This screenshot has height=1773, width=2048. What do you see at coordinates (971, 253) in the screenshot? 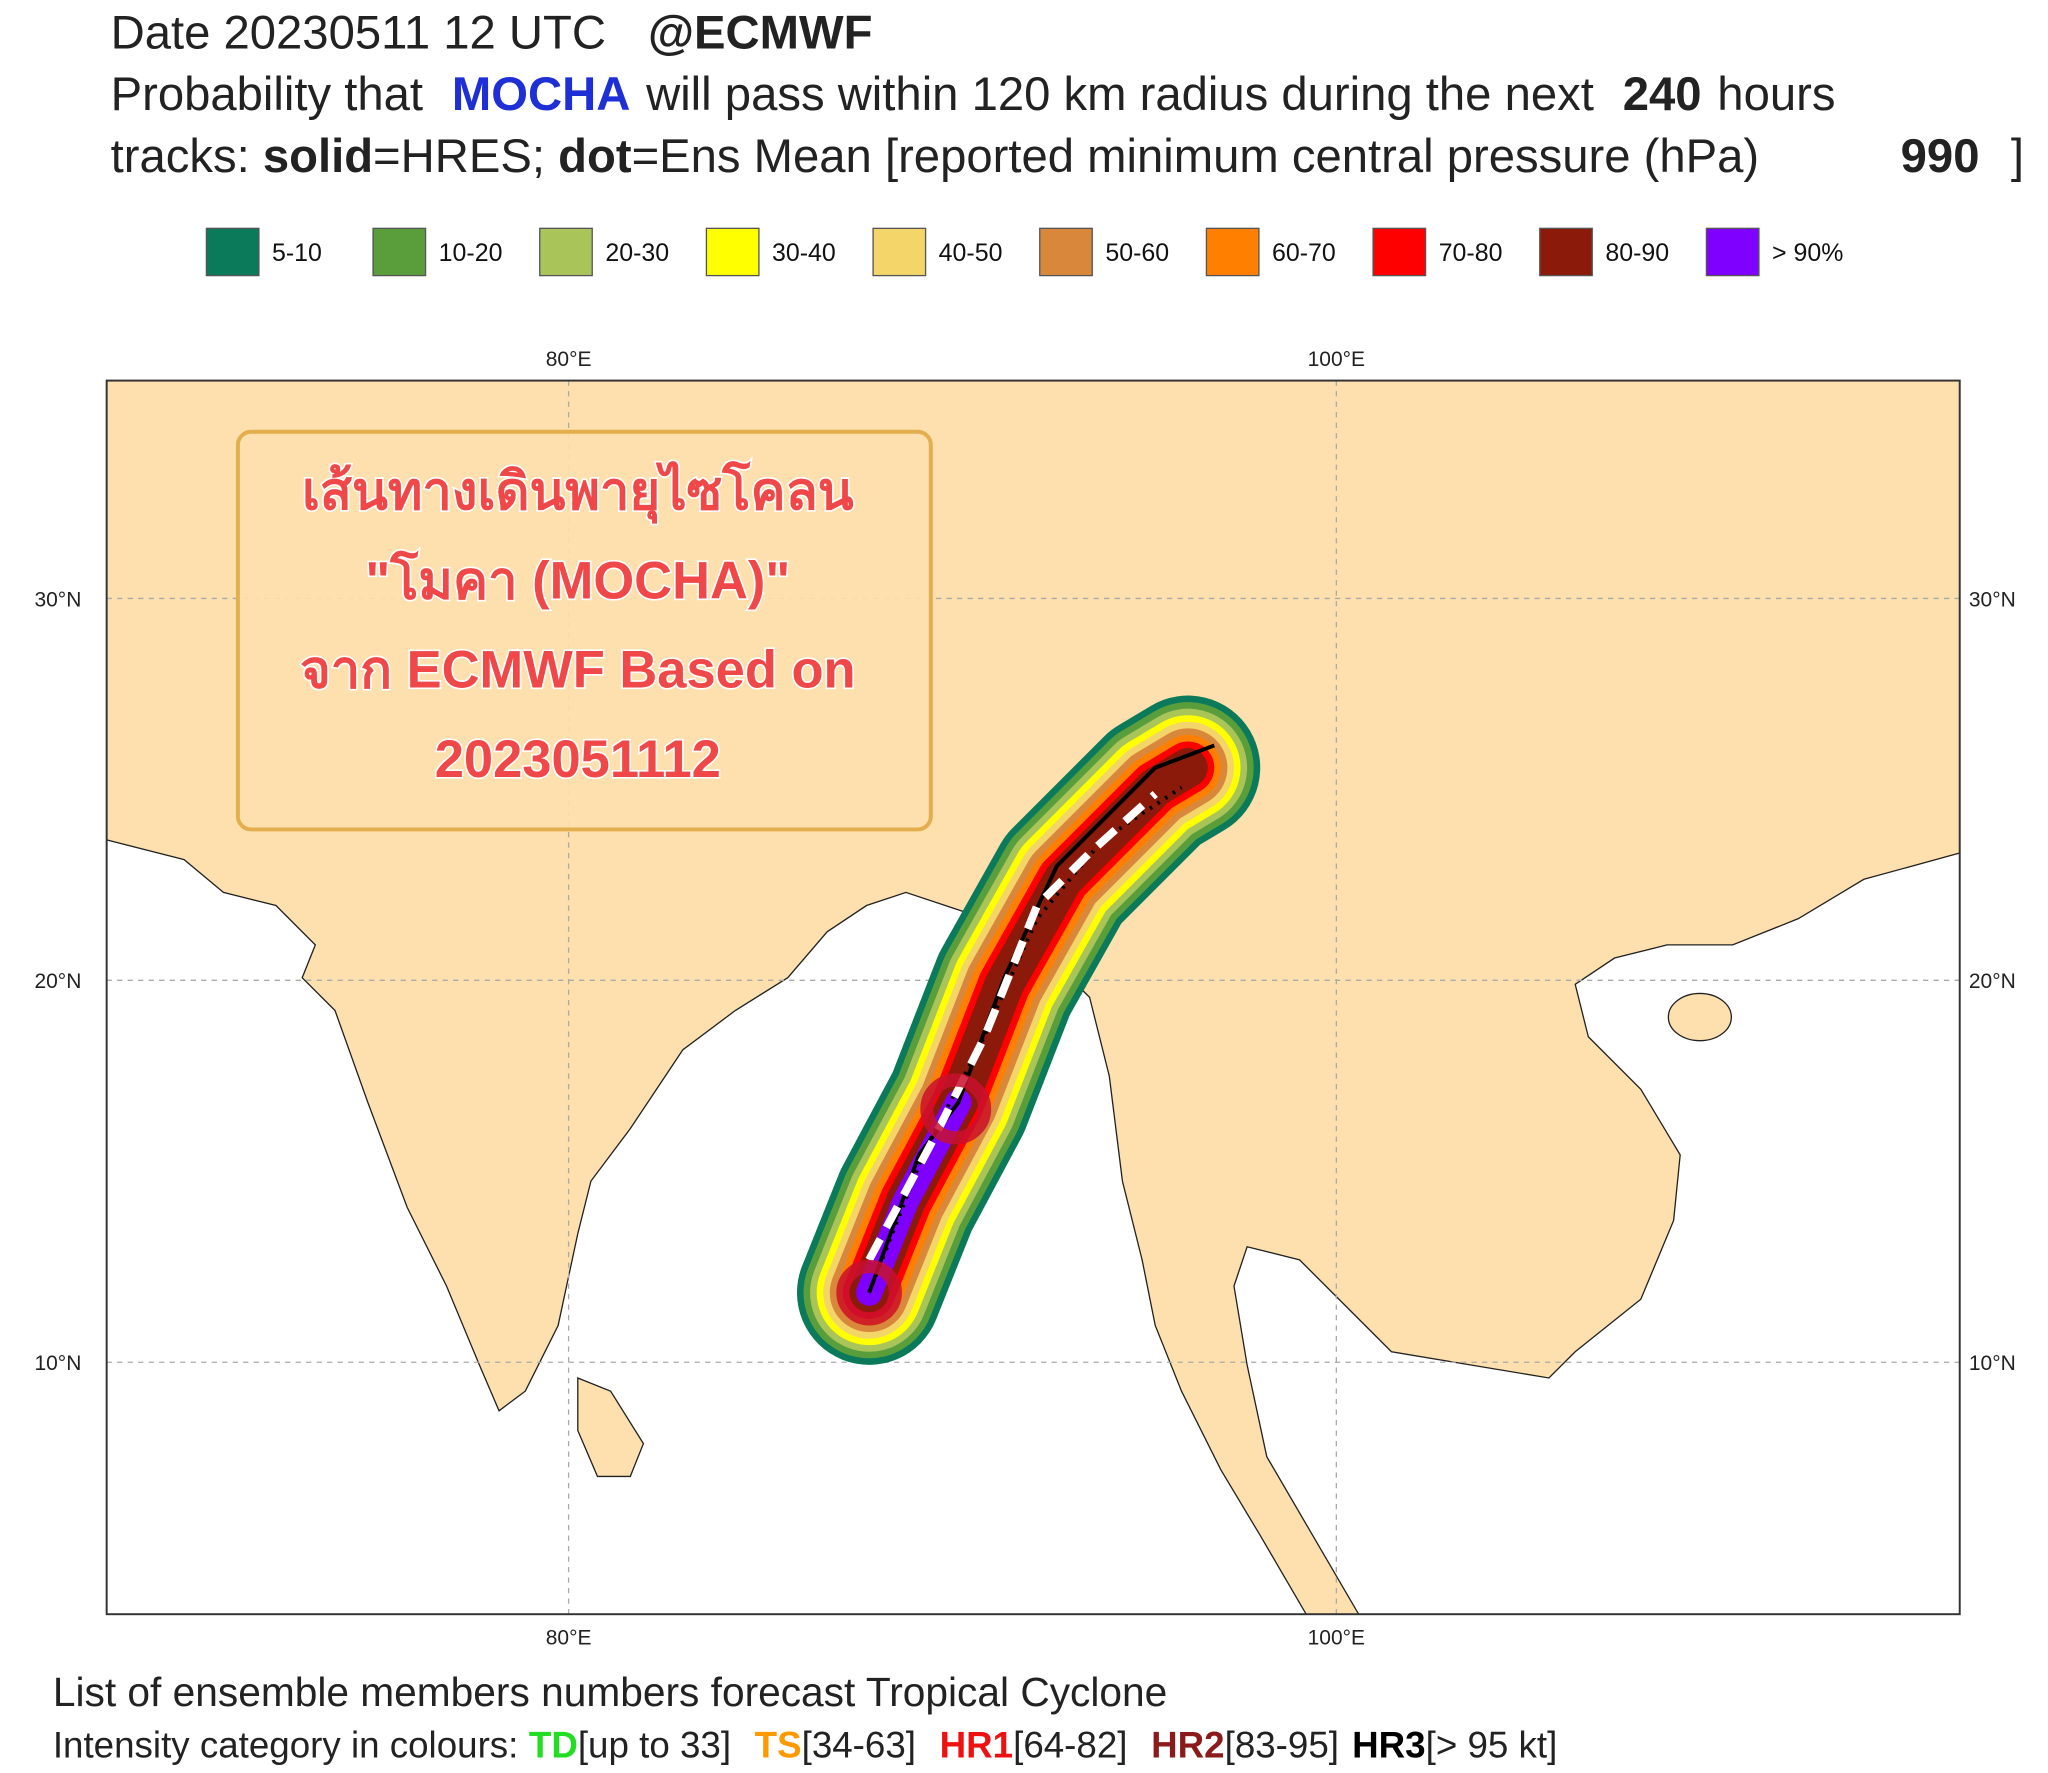
I see `legend-label: 40-50` at bounding box center [971, 253].